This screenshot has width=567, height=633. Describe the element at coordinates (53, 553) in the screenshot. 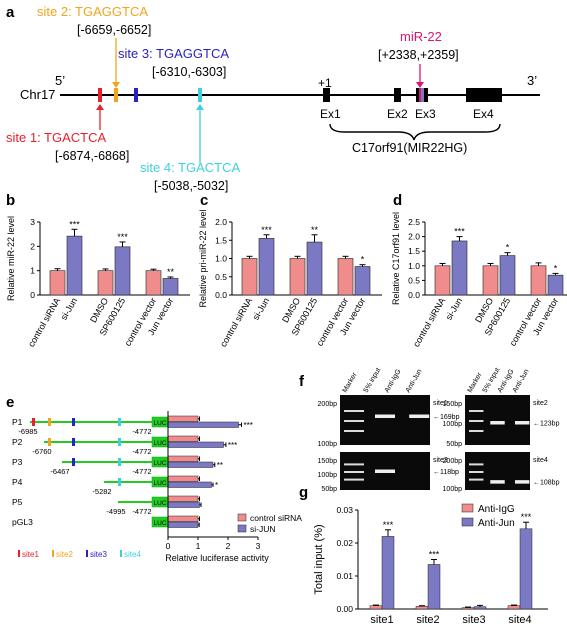

I see `site2-legend-mark` at that location.